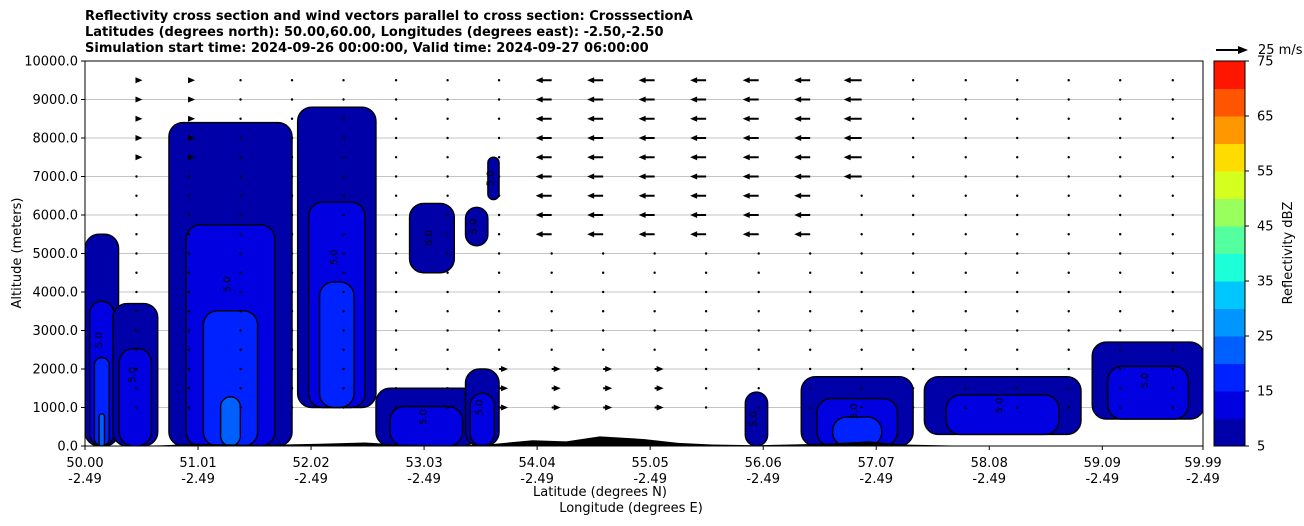 This screenshot has width=1304, height=526. Describe the element at coordinates (56, 408) in the screenshot. I see `y-tick-label: 1000.0` at that location.